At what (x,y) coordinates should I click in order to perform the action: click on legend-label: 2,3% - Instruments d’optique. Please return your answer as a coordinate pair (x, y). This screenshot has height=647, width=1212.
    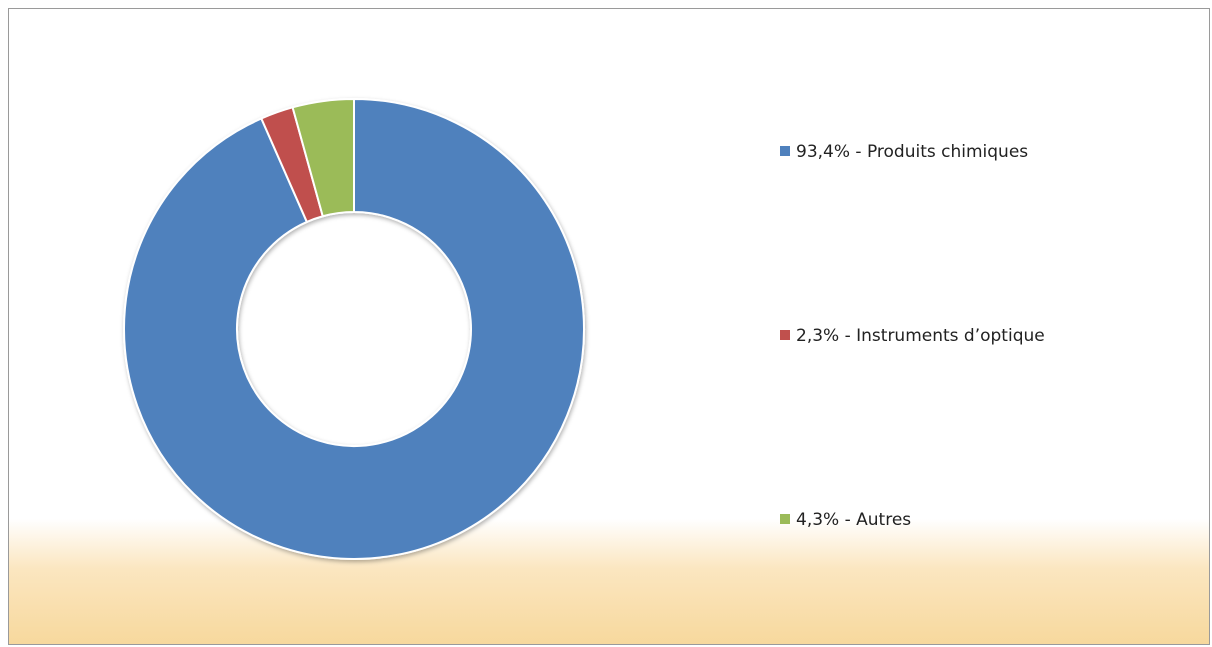
    Looking at the image, I should click on (920, 336).